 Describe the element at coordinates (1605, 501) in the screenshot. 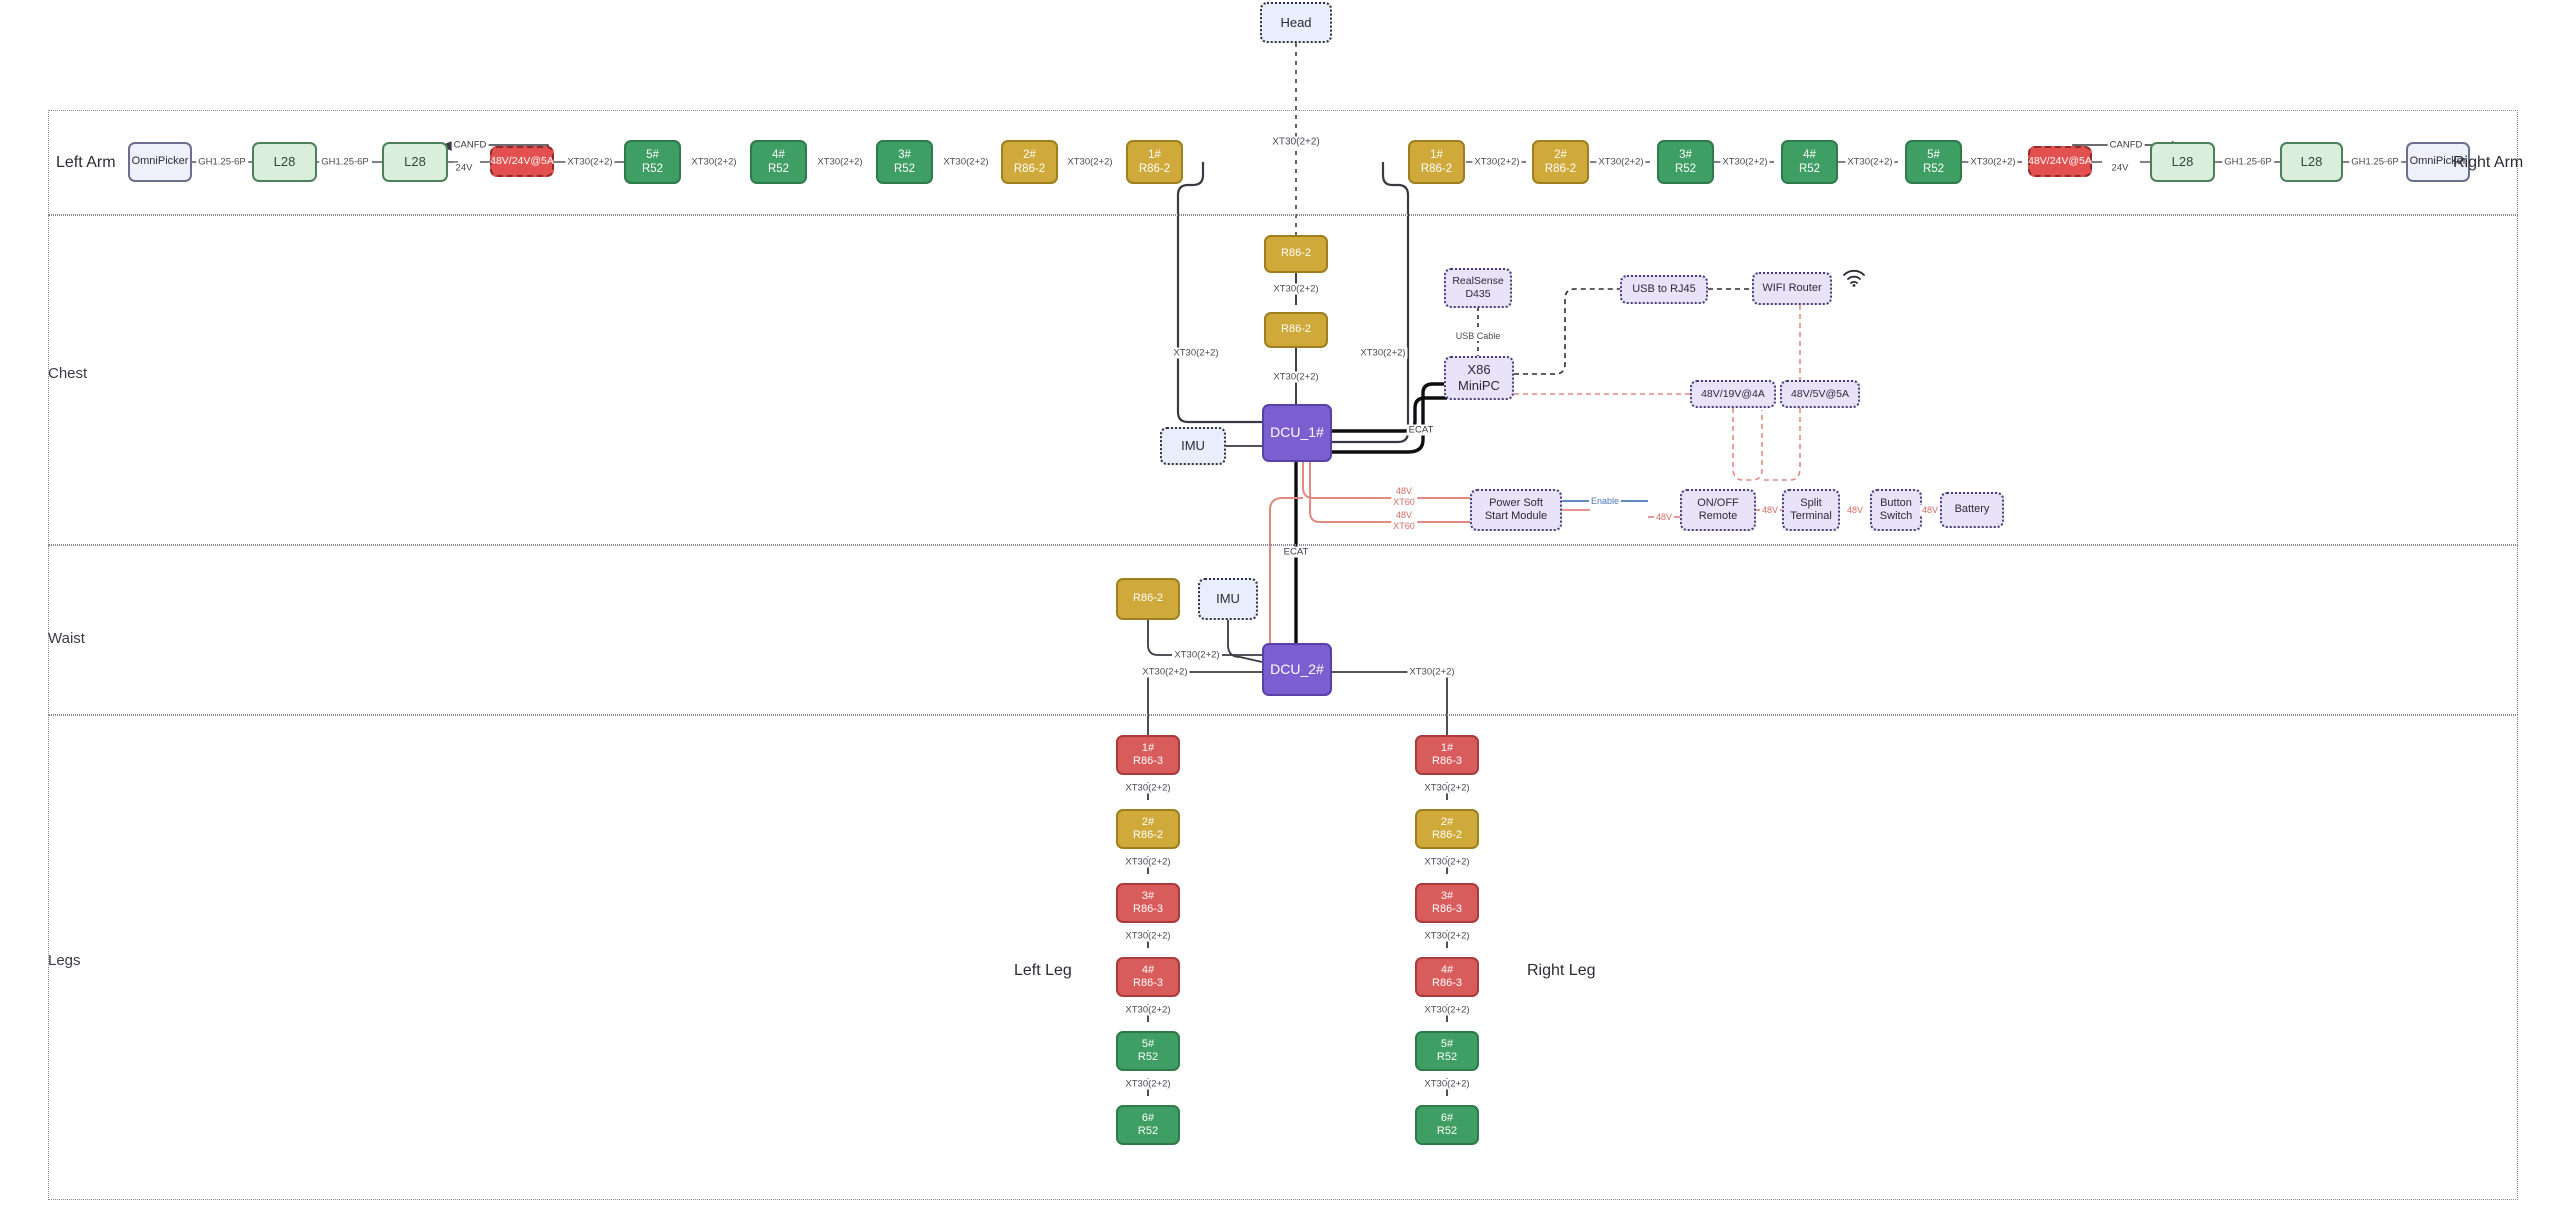

I see `edge-label-enable: Enable` at that location.